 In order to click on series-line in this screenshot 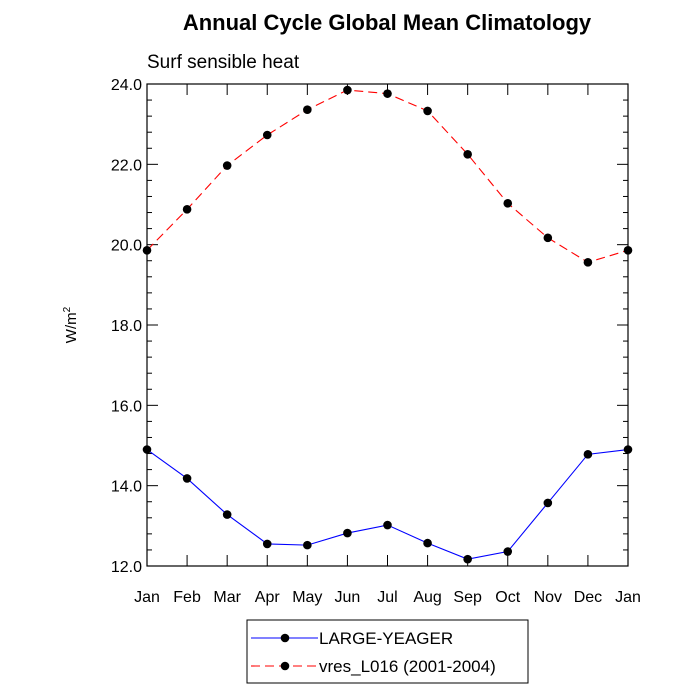, I will do `click(387, 504)`.